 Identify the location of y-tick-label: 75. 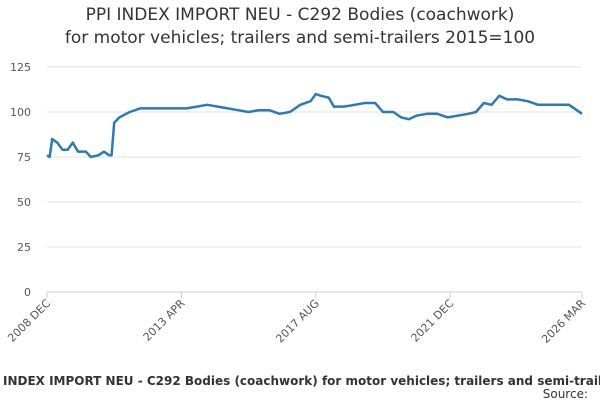
(24, 157).